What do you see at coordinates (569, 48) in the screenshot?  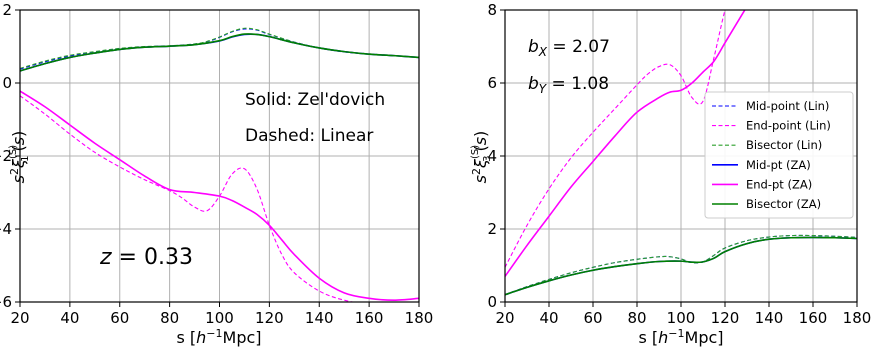 I see `annotation-bx: bX = 2.07` at bounding box center [569, 48].